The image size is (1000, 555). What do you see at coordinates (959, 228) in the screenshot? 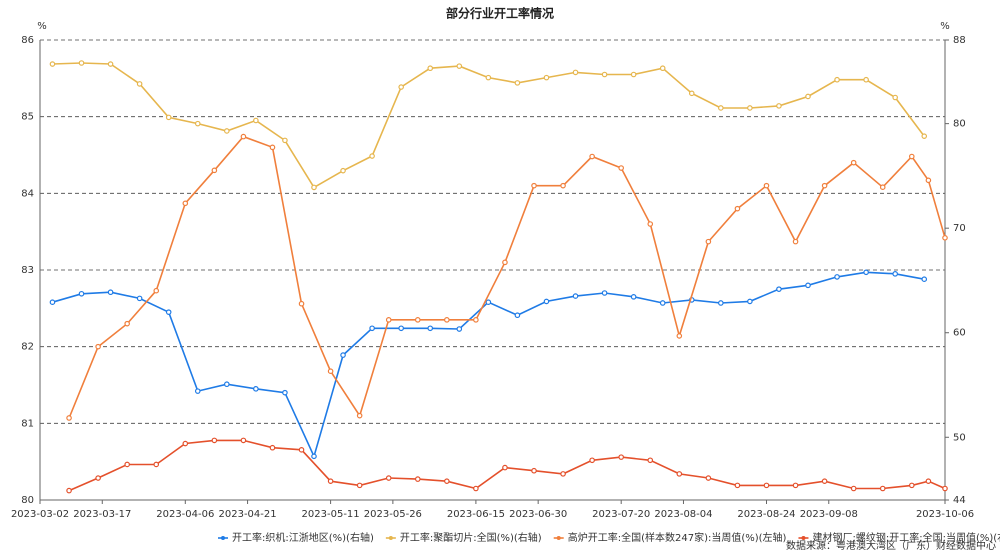
I see `y2-tick-label: 70` at bounding box center [959, 228].